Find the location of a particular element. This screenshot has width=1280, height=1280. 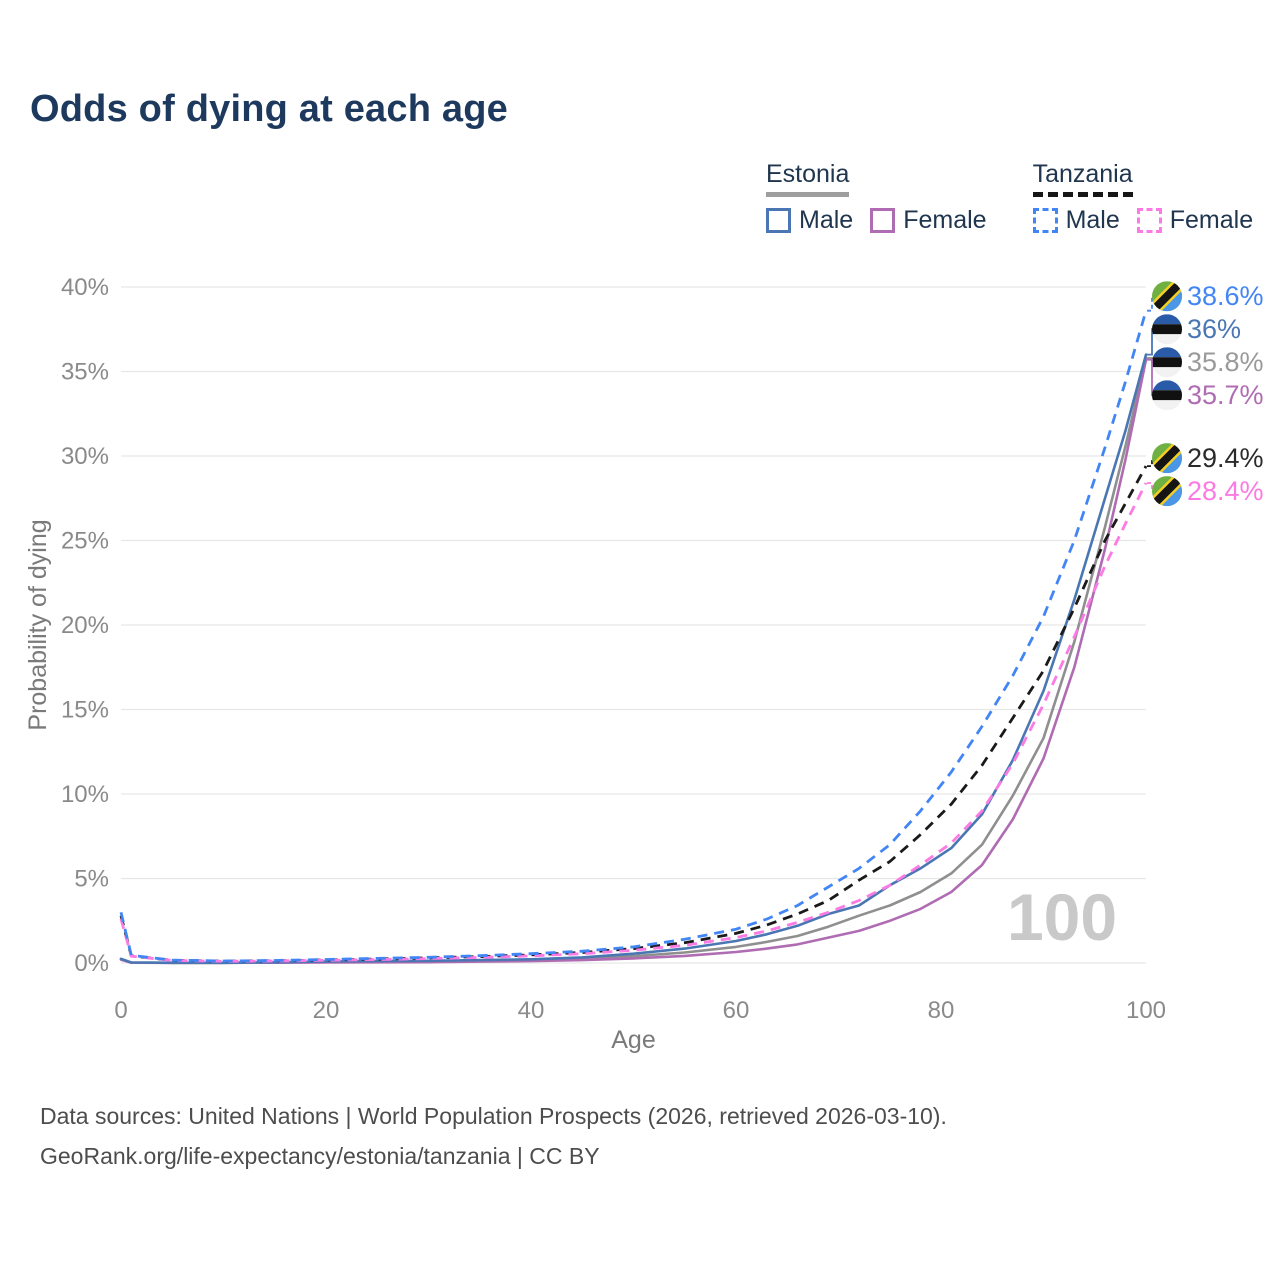

legend-country-estonia: Estonia is located at coordinates (808, 178).